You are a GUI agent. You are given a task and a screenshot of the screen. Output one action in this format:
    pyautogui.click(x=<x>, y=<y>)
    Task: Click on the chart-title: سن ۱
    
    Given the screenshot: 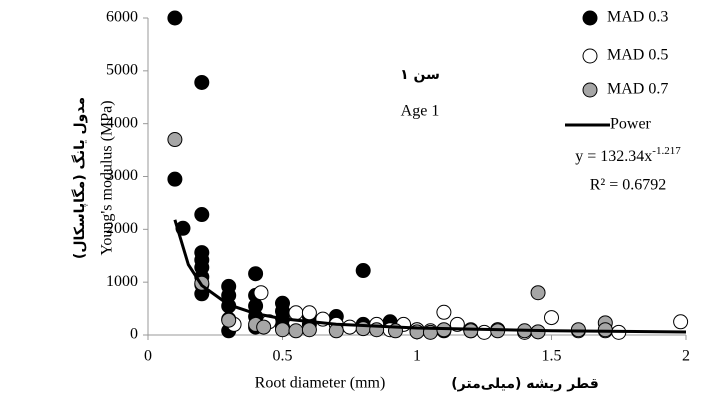 What is the action you would take?
    pyautogui.click(x=420, y=75)
    